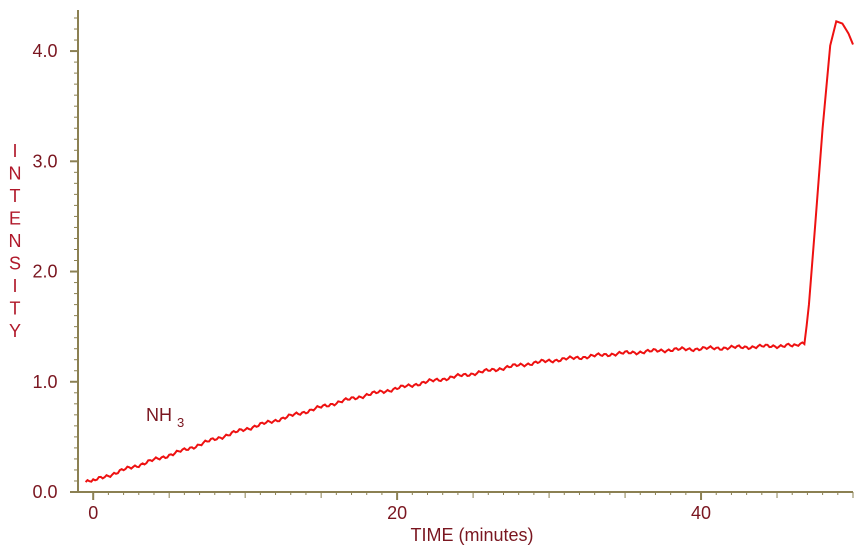 Image resolution: width=855 pixels, height=551 pixels. What do you see at coordinates (15, 331) in the screenshot?
I see `y-axis-title-letter: Y` at bounding box center [15, 331].